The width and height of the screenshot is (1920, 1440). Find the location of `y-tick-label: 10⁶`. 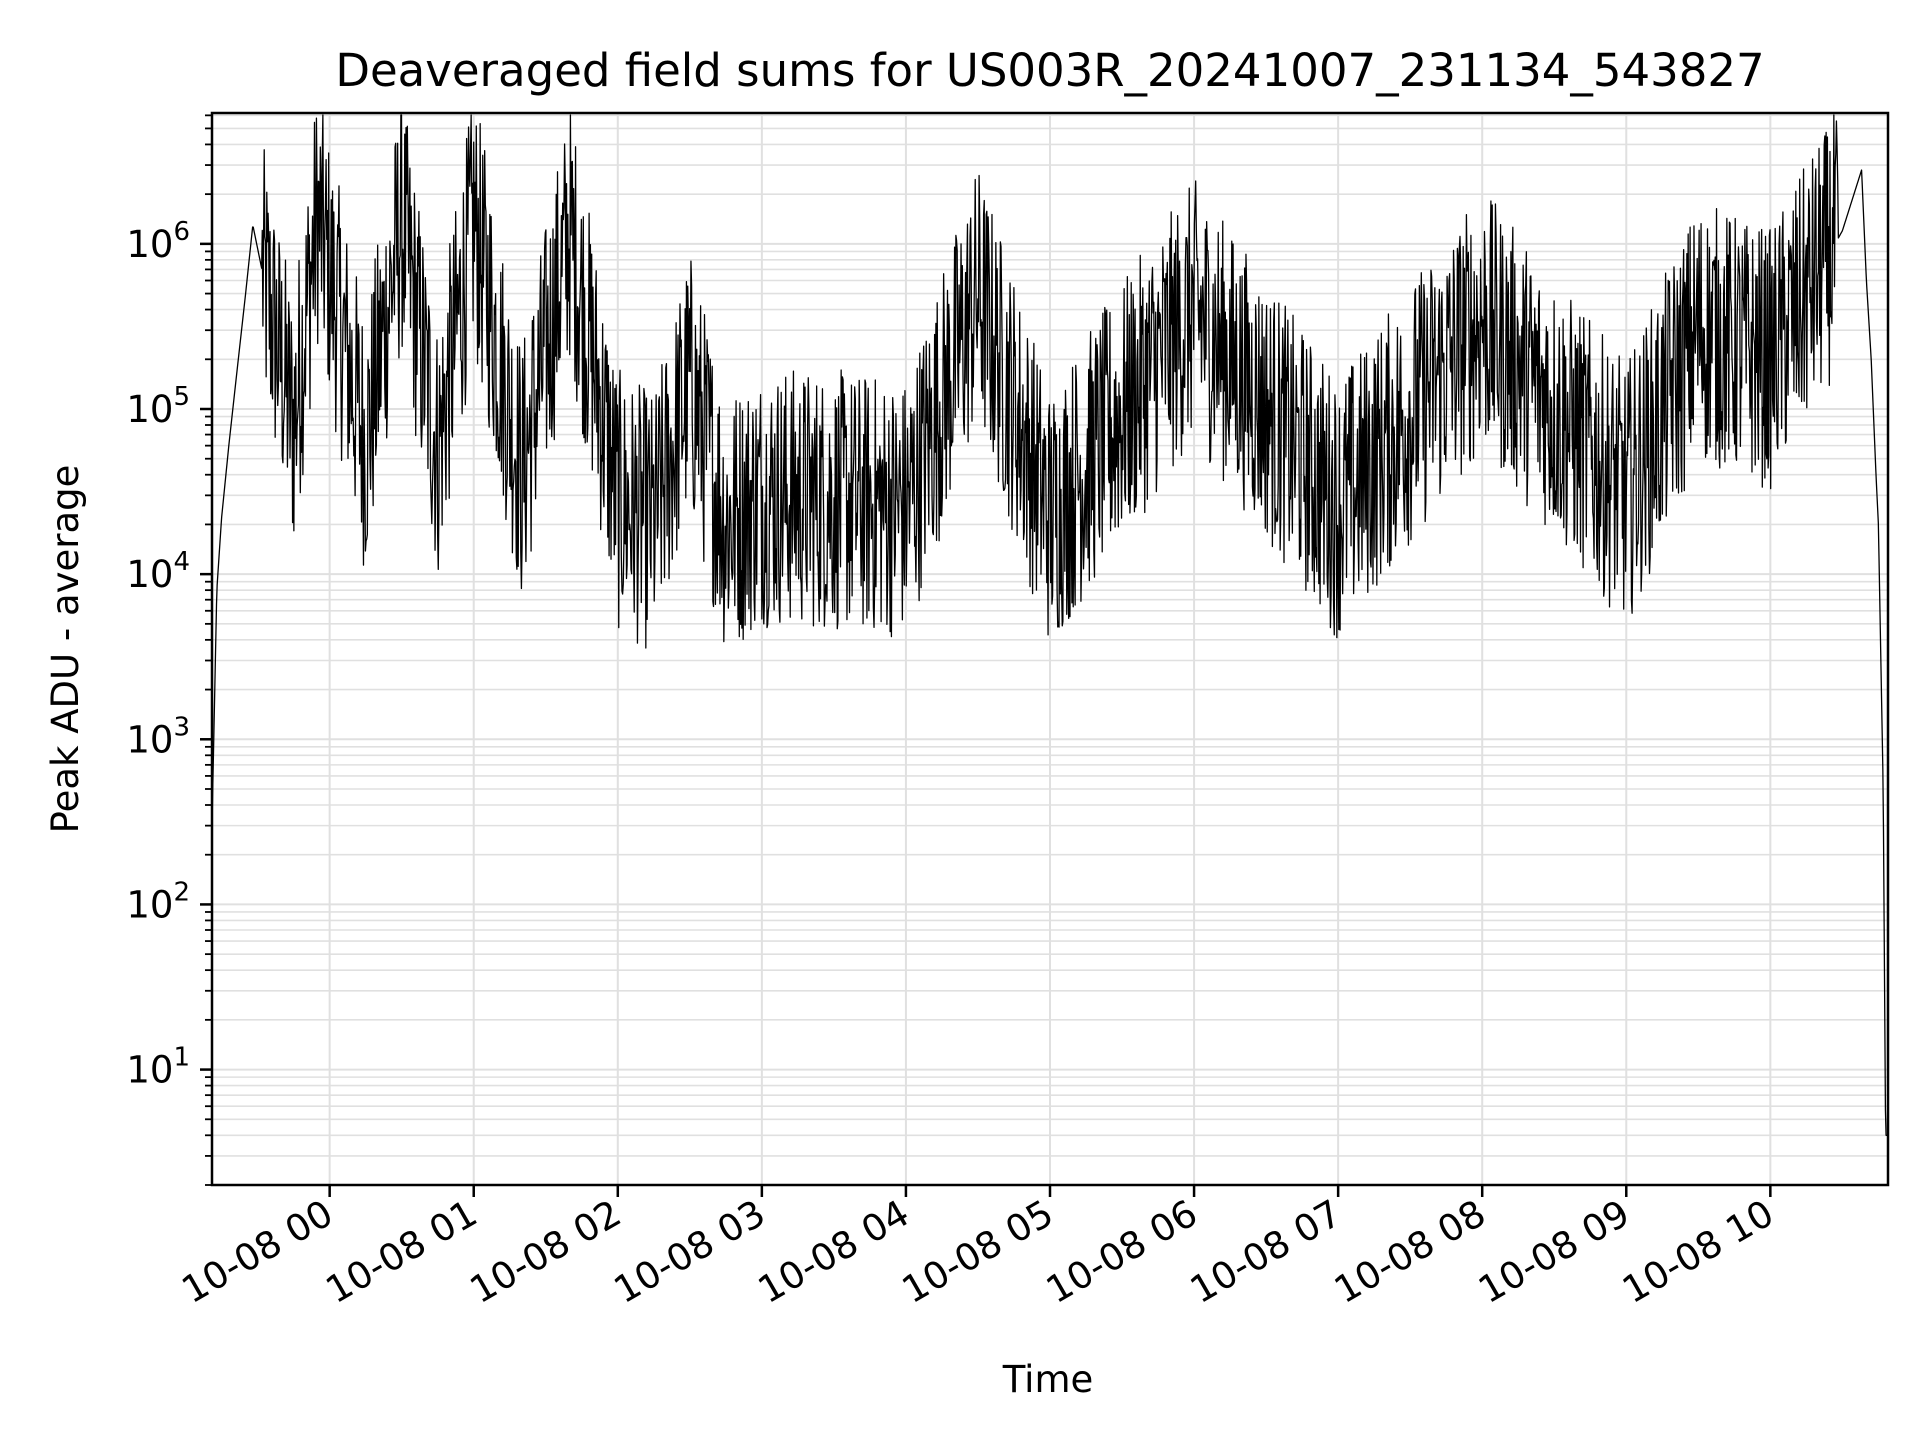

y-tick-label: 10⁶ is located at coordinates (158, 241).